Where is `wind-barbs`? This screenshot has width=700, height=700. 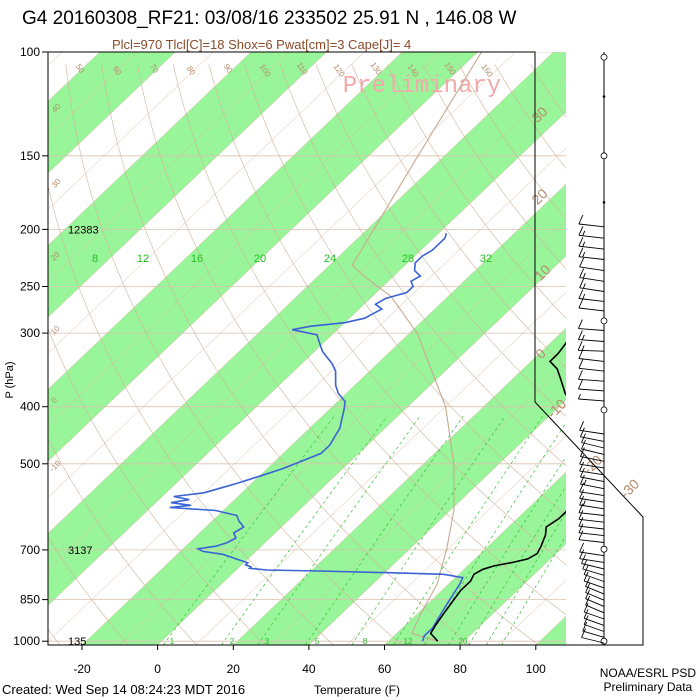
wind-barbs is located at coordinates (592, 348).